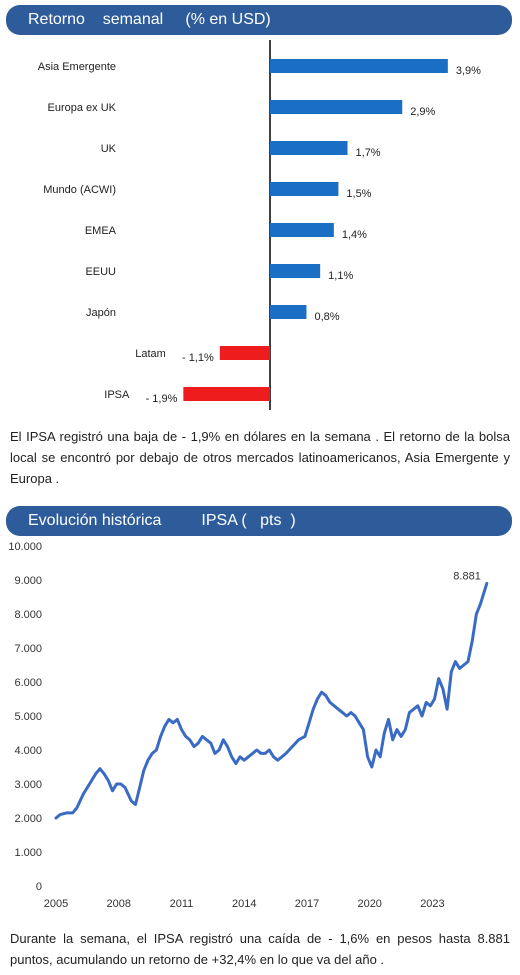  What do you see at coordinates (118, 904) in the screenshot?
I see `x-tick-label: 2008` at bounding box center [118, 904].